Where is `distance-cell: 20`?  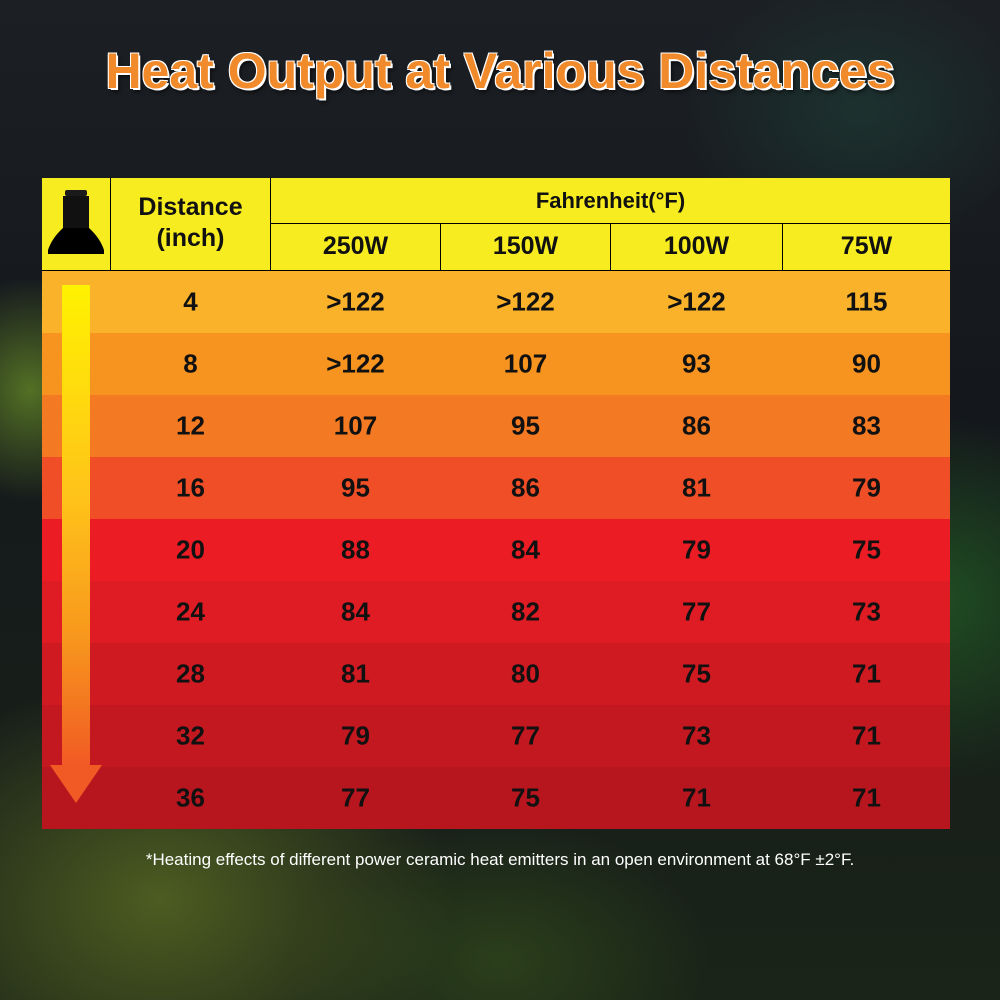 distance-cell: 20 is located at coordinates (190, 550).